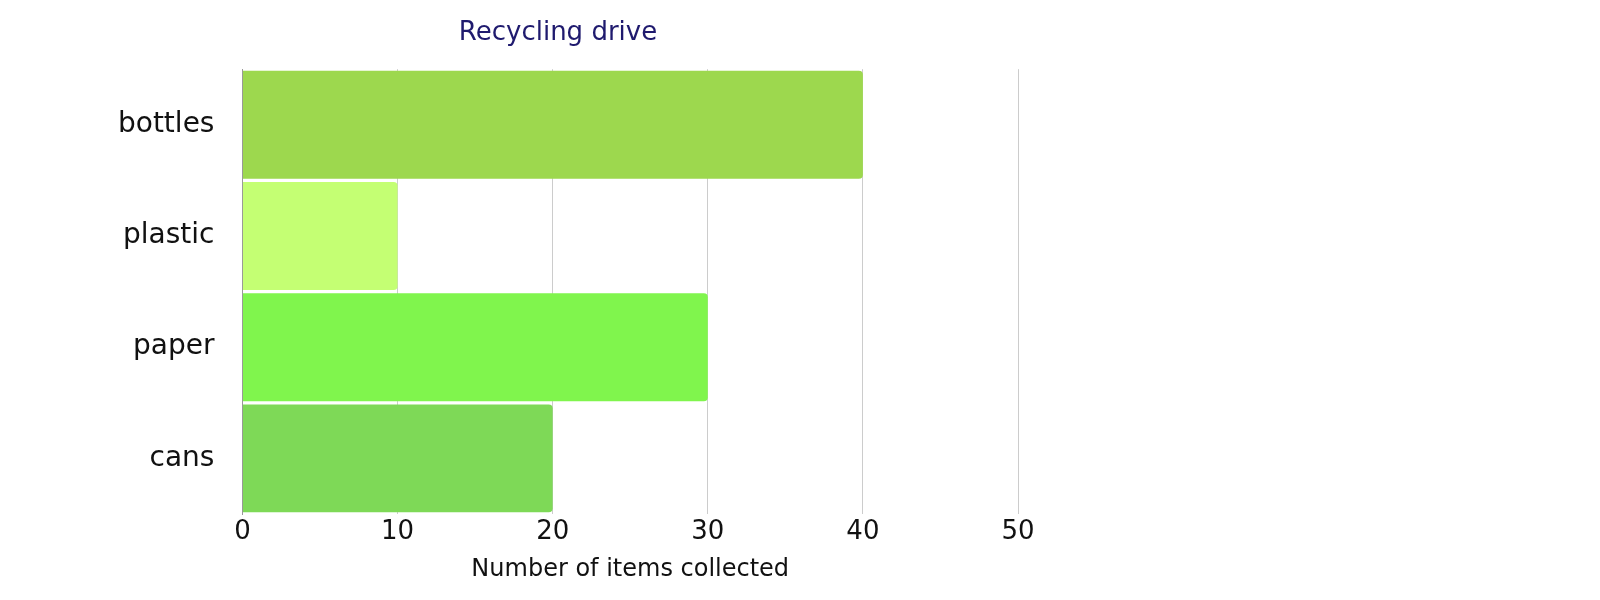  Describe the element at coordinates (1018, 530) in the screenshot. I see `x-tick-label: 50` at that location.